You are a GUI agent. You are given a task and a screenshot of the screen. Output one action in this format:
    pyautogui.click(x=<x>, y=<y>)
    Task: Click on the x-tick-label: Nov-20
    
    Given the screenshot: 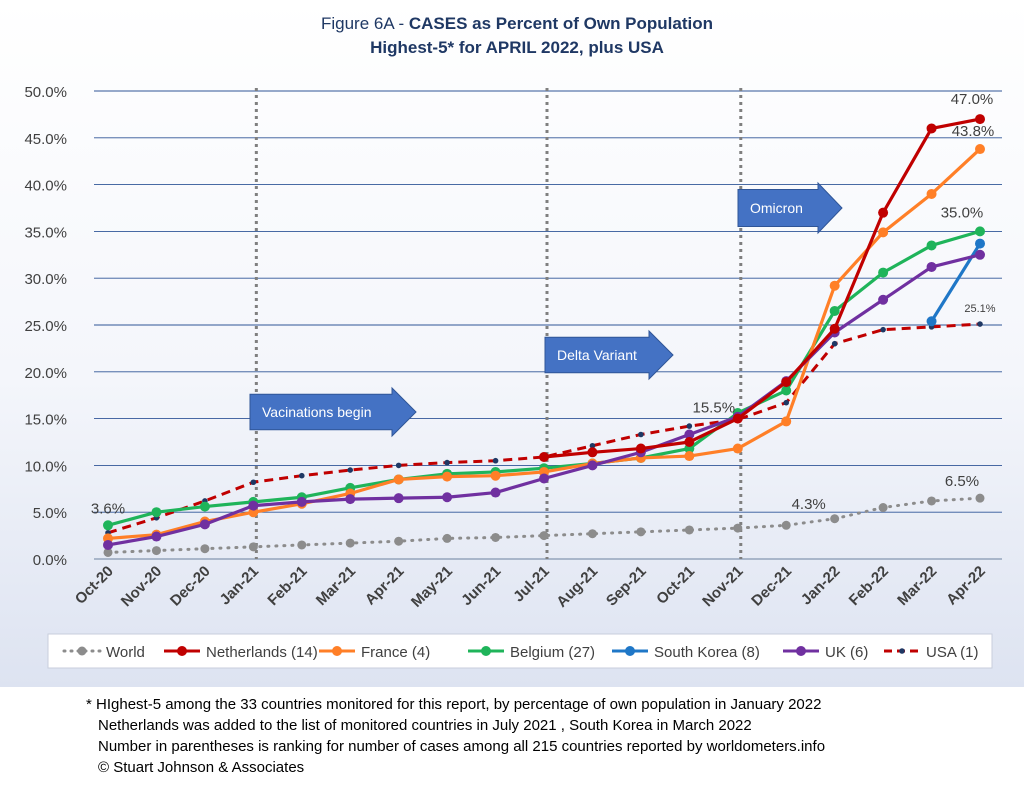 What is the action you would take?
    pyautogui.click(x=141, y=586)
    